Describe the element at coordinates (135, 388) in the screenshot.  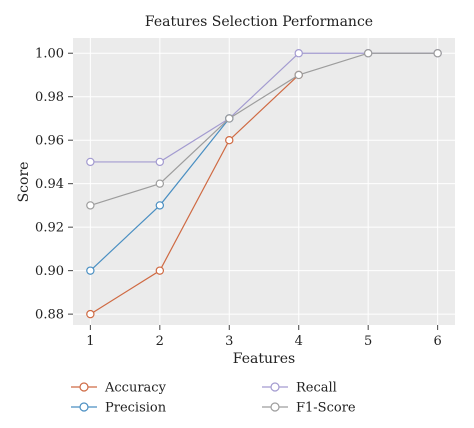
I see `legend-label: Accuracy` at that location.